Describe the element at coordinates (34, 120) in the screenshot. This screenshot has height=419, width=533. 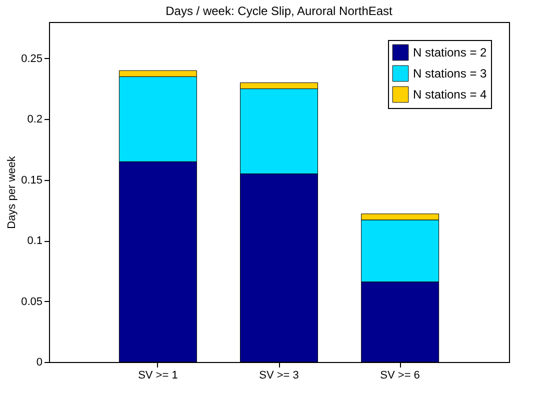
I see `y-tick-label: 0.2` at that location.